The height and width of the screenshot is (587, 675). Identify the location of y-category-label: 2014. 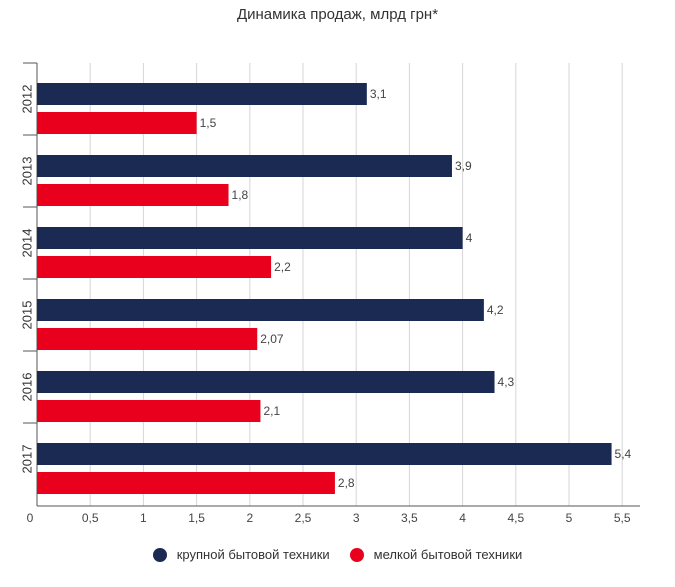
(27, 243).